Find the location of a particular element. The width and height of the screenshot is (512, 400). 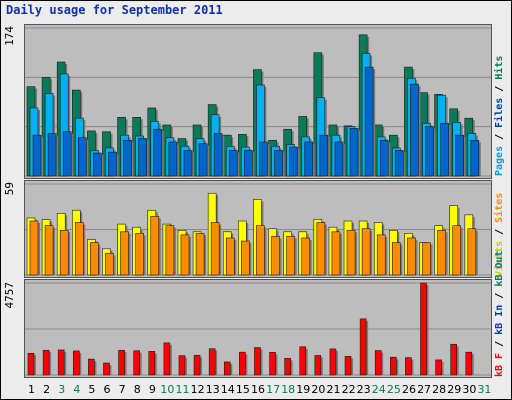

x-tick-label-11: 11 is located at coordinates (183, 389).